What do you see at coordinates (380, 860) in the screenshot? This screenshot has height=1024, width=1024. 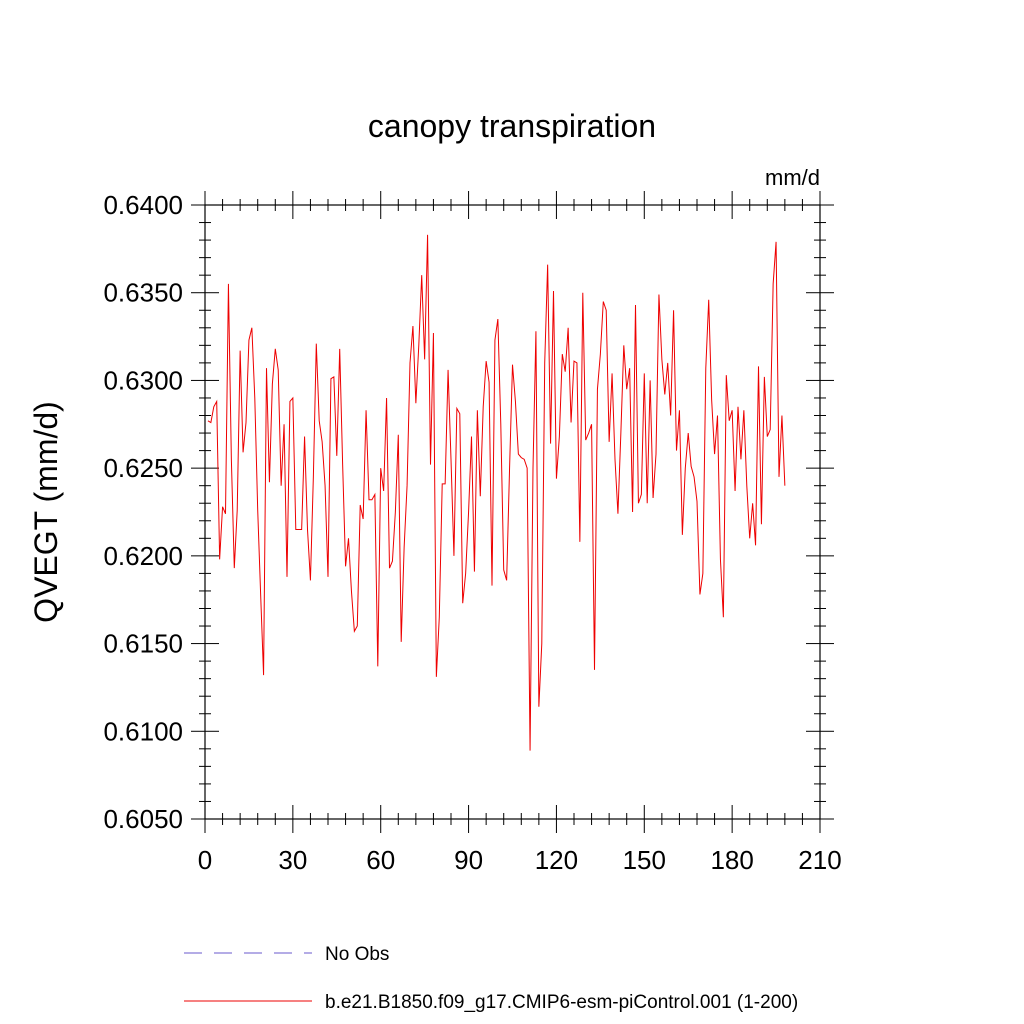 I see `x-tick-label: 60` at bounding box center [380, 860].